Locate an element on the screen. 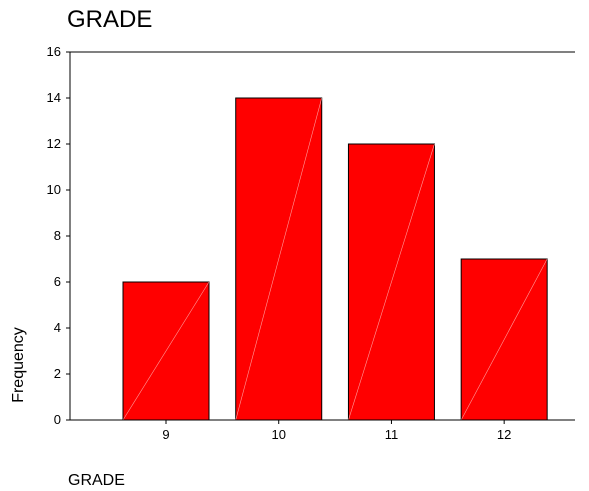 This screenshot has height=491, width=589. x-tick-label-12: 12 is located at coordinates (504, 434).